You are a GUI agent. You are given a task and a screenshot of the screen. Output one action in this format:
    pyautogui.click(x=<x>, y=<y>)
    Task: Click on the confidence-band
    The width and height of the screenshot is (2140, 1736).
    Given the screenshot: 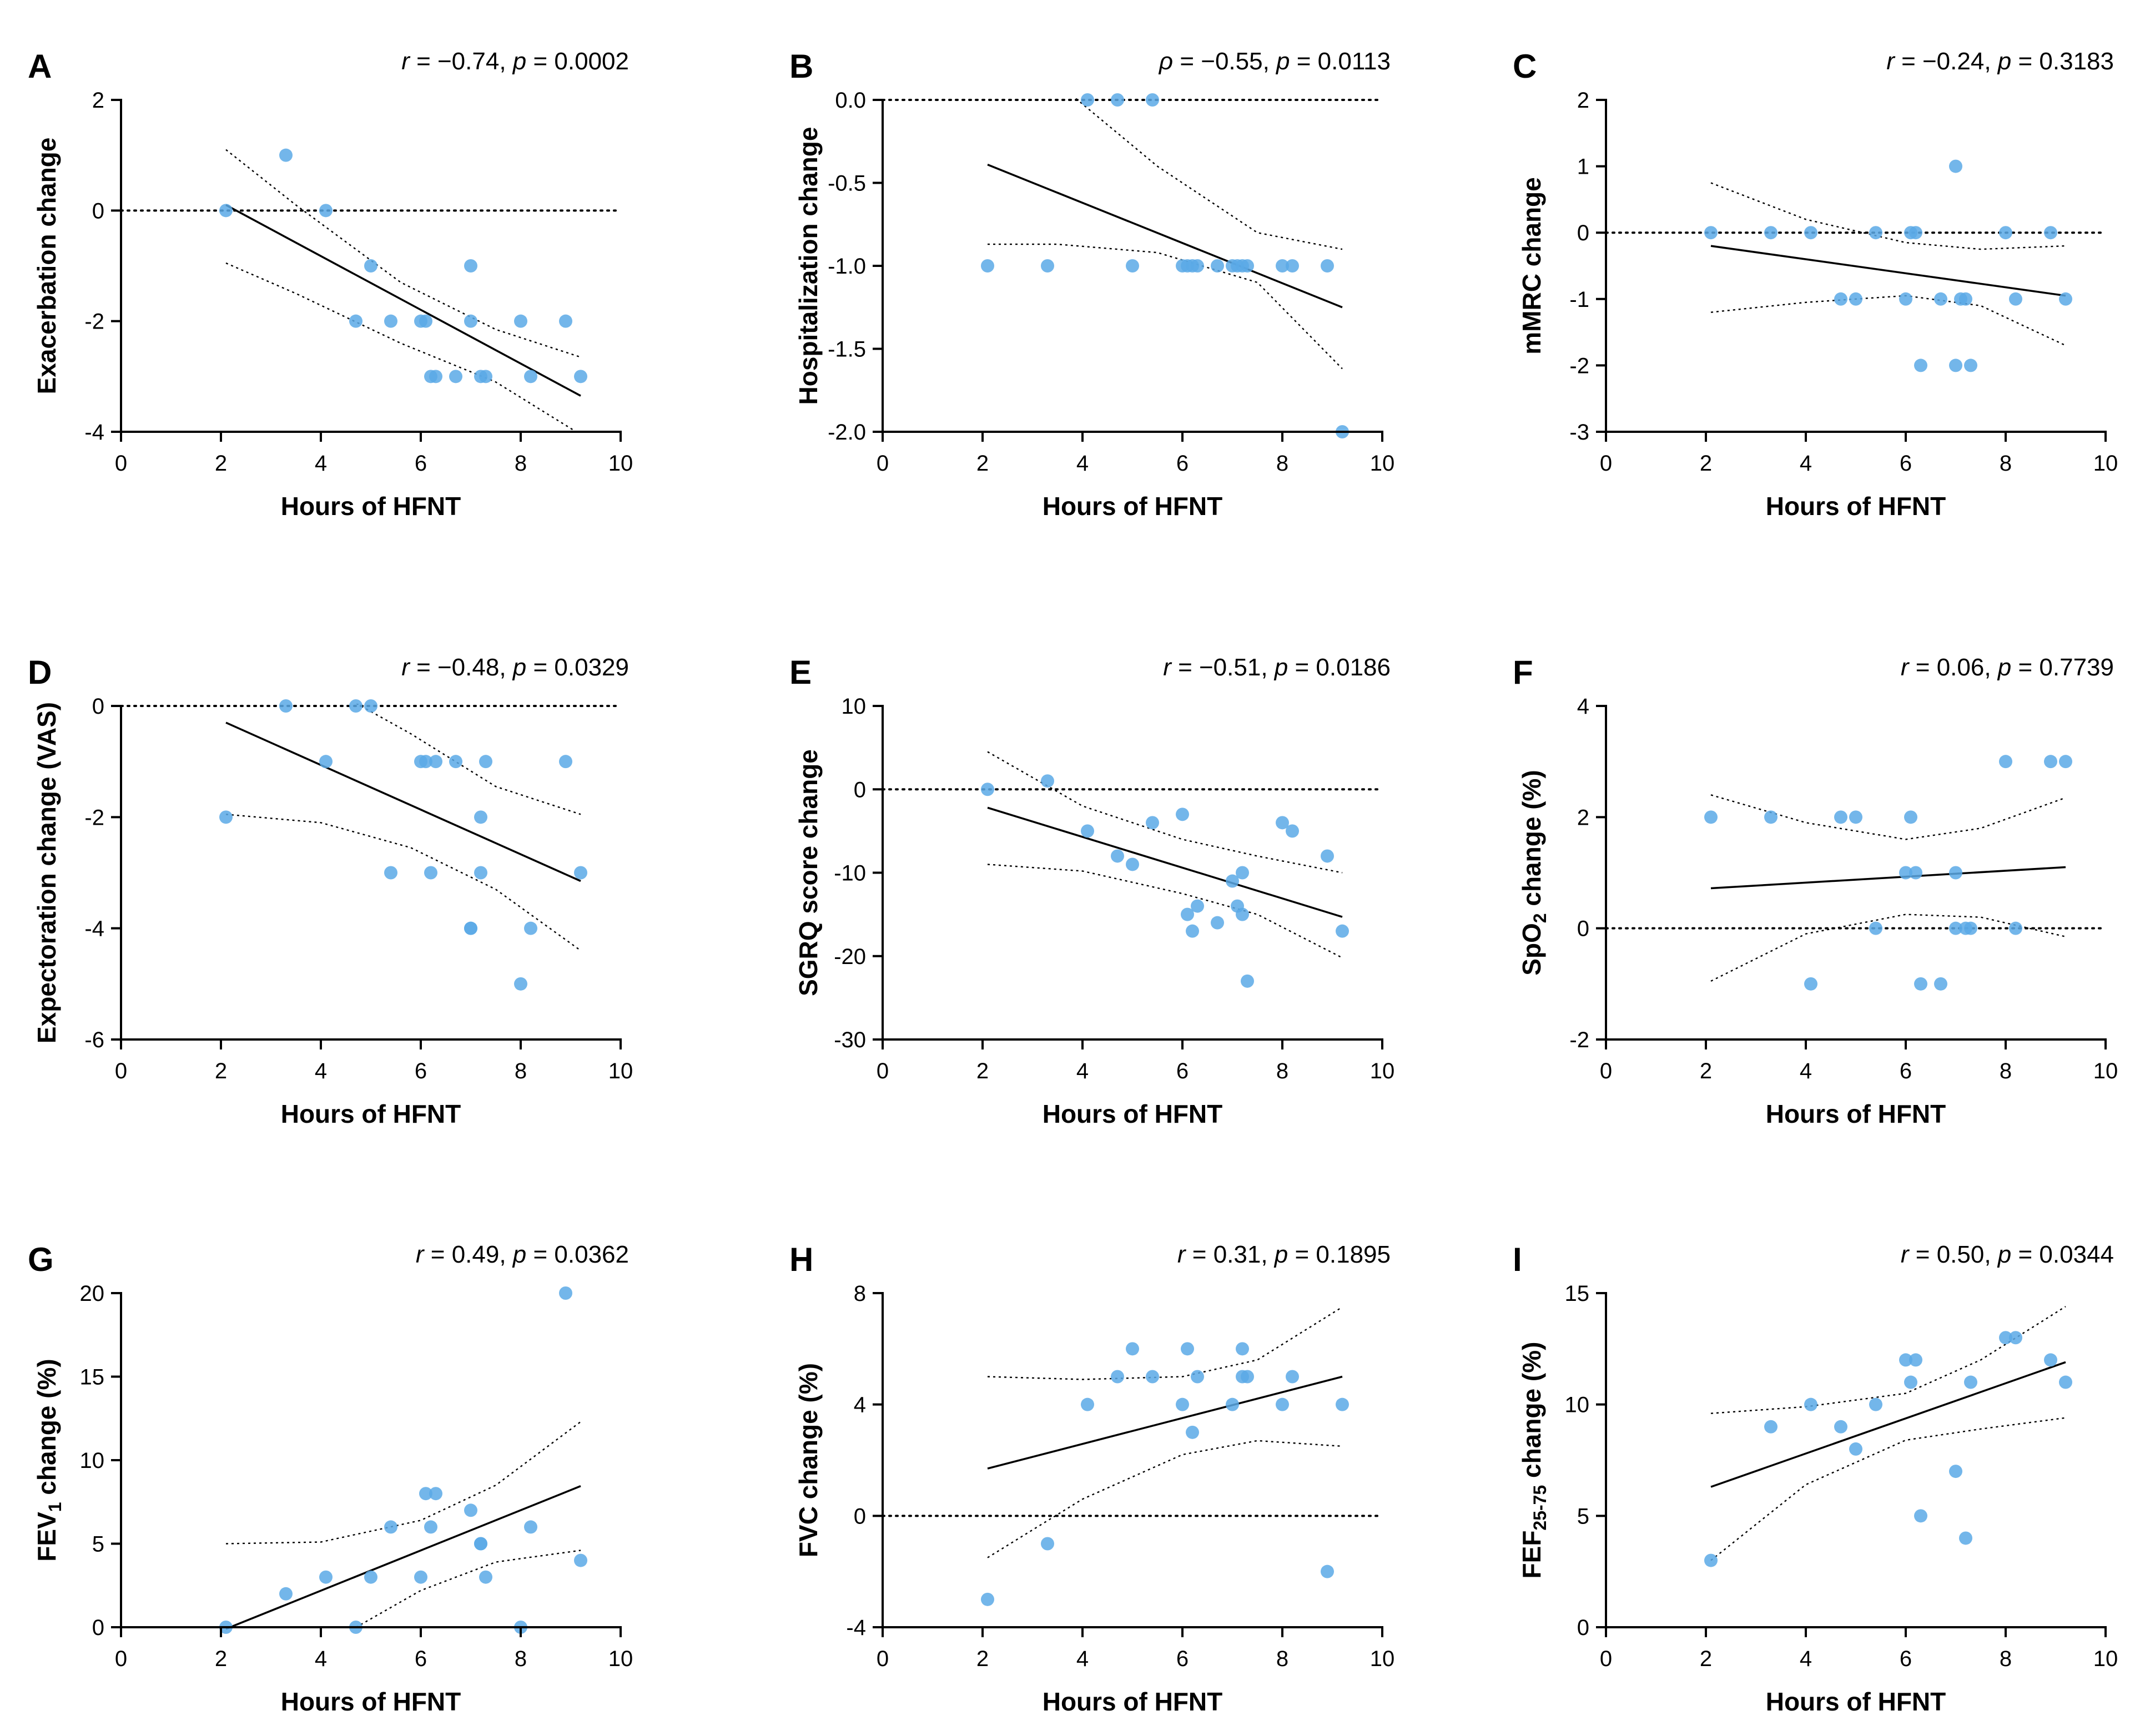 What is the action you would take?
    pyautogui.click(x=1165, y=855)
    